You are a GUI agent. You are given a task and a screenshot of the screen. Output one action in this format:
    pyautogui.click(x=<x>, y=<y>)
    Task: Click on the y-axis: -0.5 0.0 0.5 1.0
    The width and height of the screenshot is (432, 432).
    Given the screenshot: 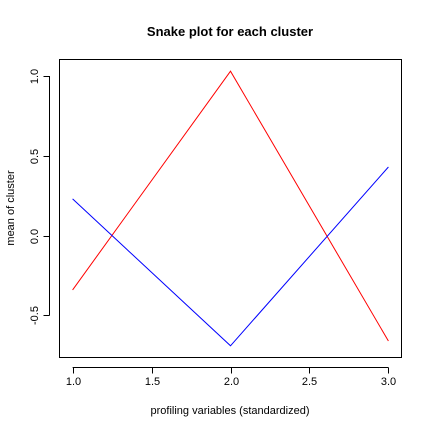 What is the action you would take?
    pyautogui.click(x=39, y=197)
    